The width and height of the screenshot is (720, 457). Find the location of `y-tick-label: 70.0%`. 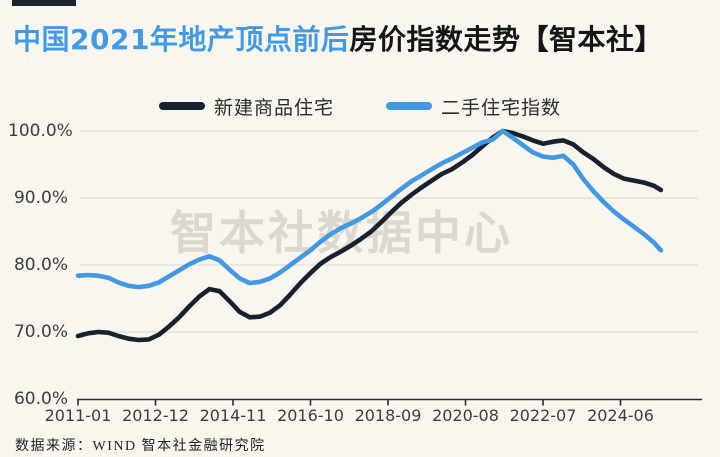

y-tick-label: 70.0% is located at coordinates (40, 332).